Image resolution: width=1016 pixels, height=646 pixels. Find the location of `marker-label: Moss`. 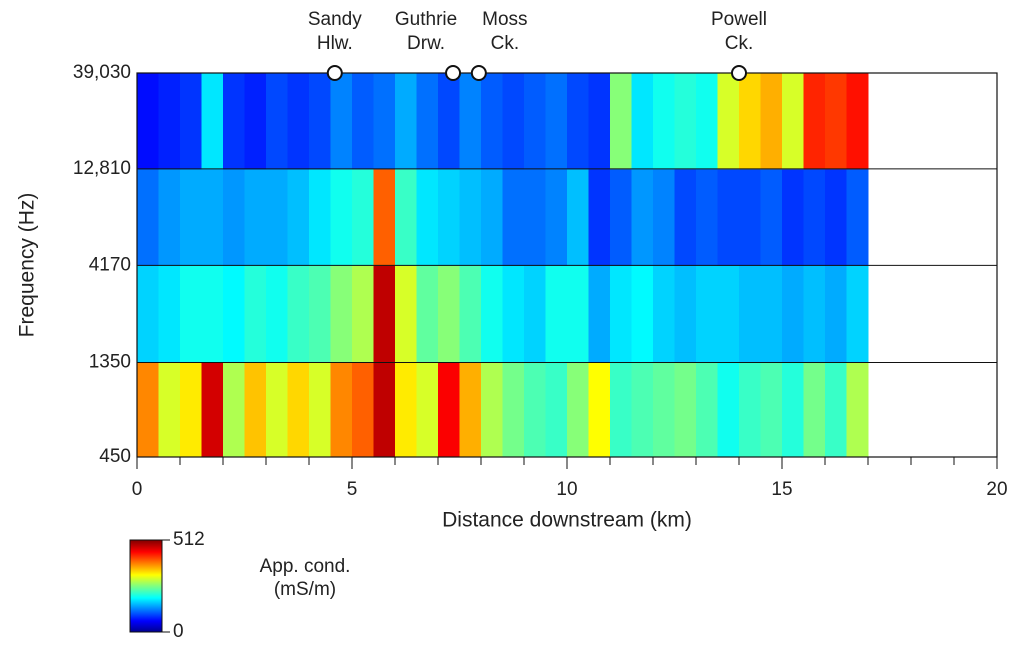

marker-label: Moss is located at coordinates (504, 19).